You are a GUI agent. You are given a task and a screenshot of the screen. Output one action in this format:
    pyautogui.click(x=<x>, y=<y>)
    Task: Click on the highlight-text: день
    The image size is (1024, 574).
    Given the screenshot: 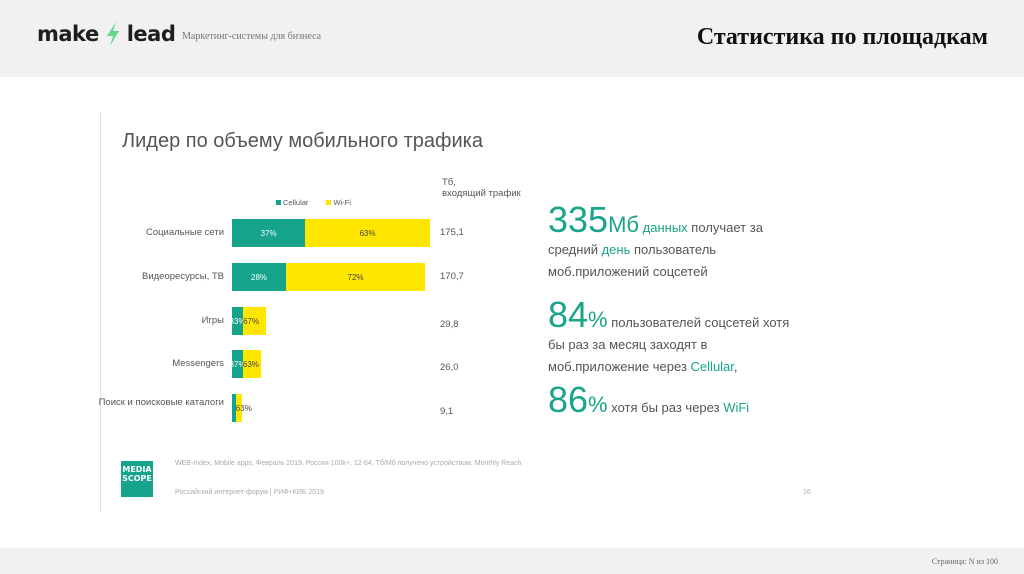 What is the action you would take?
    pyautogui.click(x=616, y=249)
    